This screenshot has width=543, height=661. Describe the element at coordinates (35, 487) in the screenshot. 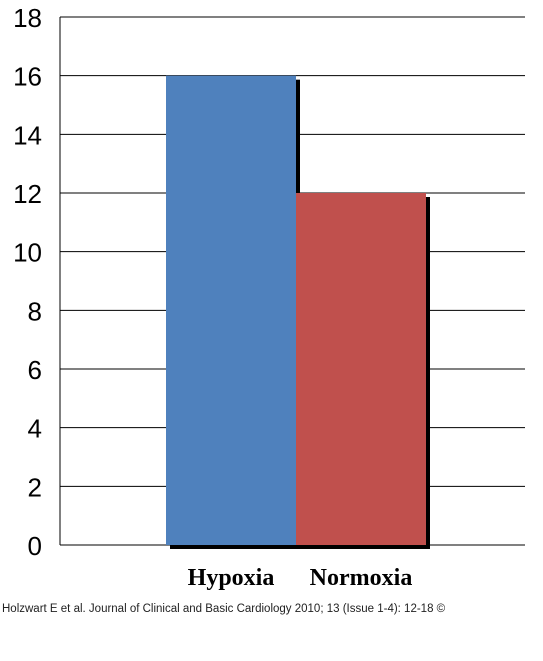

I see `y-tick-label: 2` at that location.